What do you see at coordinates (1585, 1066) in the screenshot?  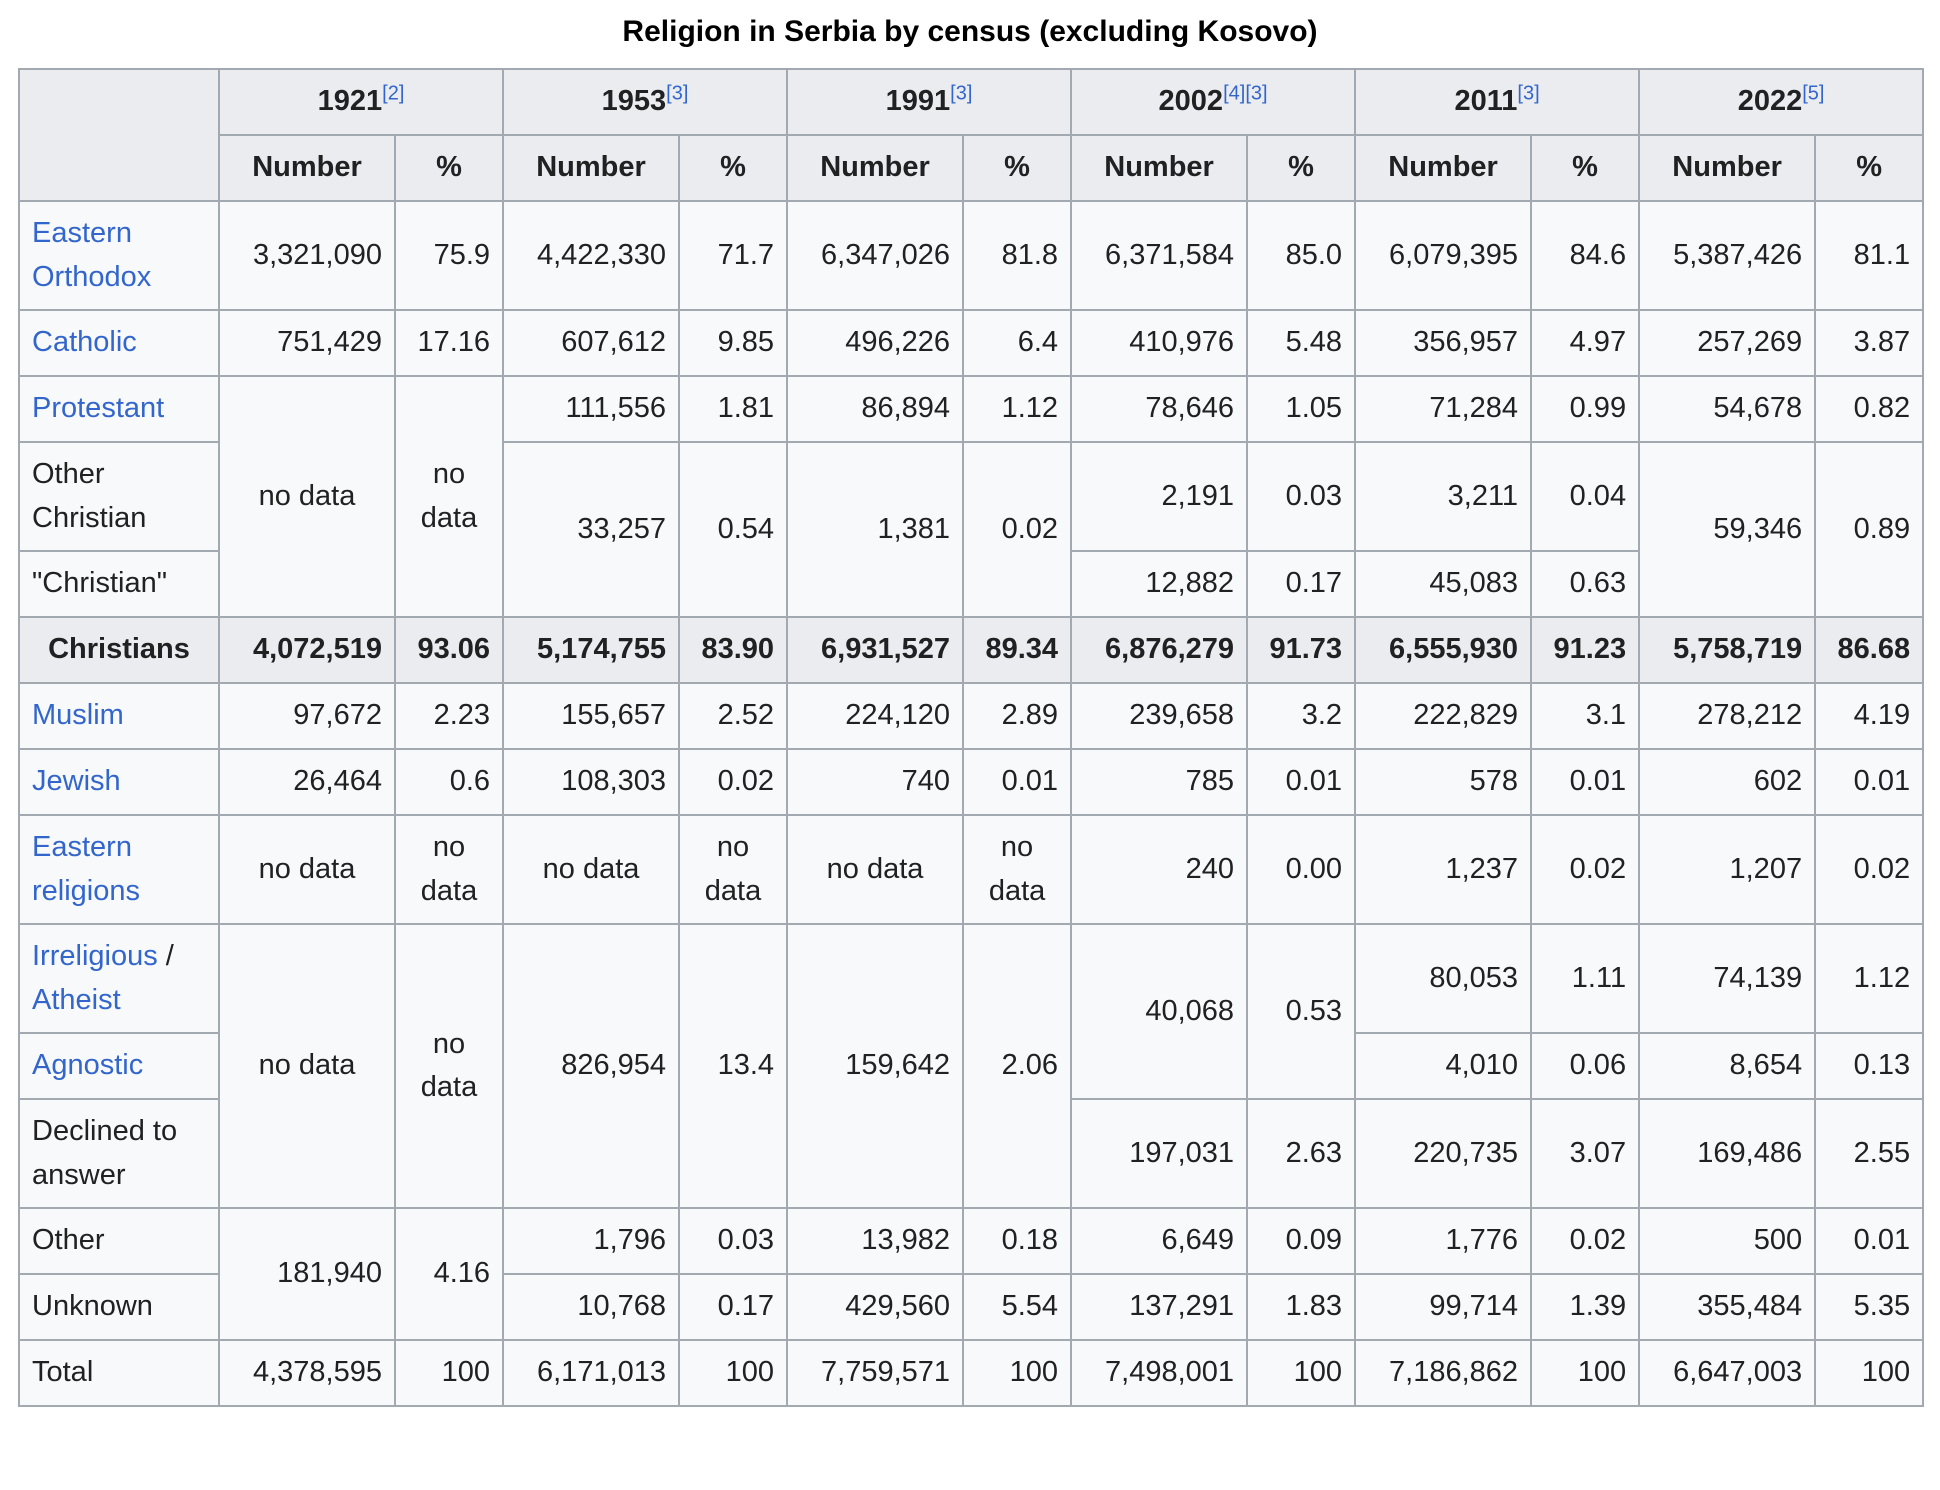 I see `data-cell: 0.06` at bounding box center [1585, 1066].